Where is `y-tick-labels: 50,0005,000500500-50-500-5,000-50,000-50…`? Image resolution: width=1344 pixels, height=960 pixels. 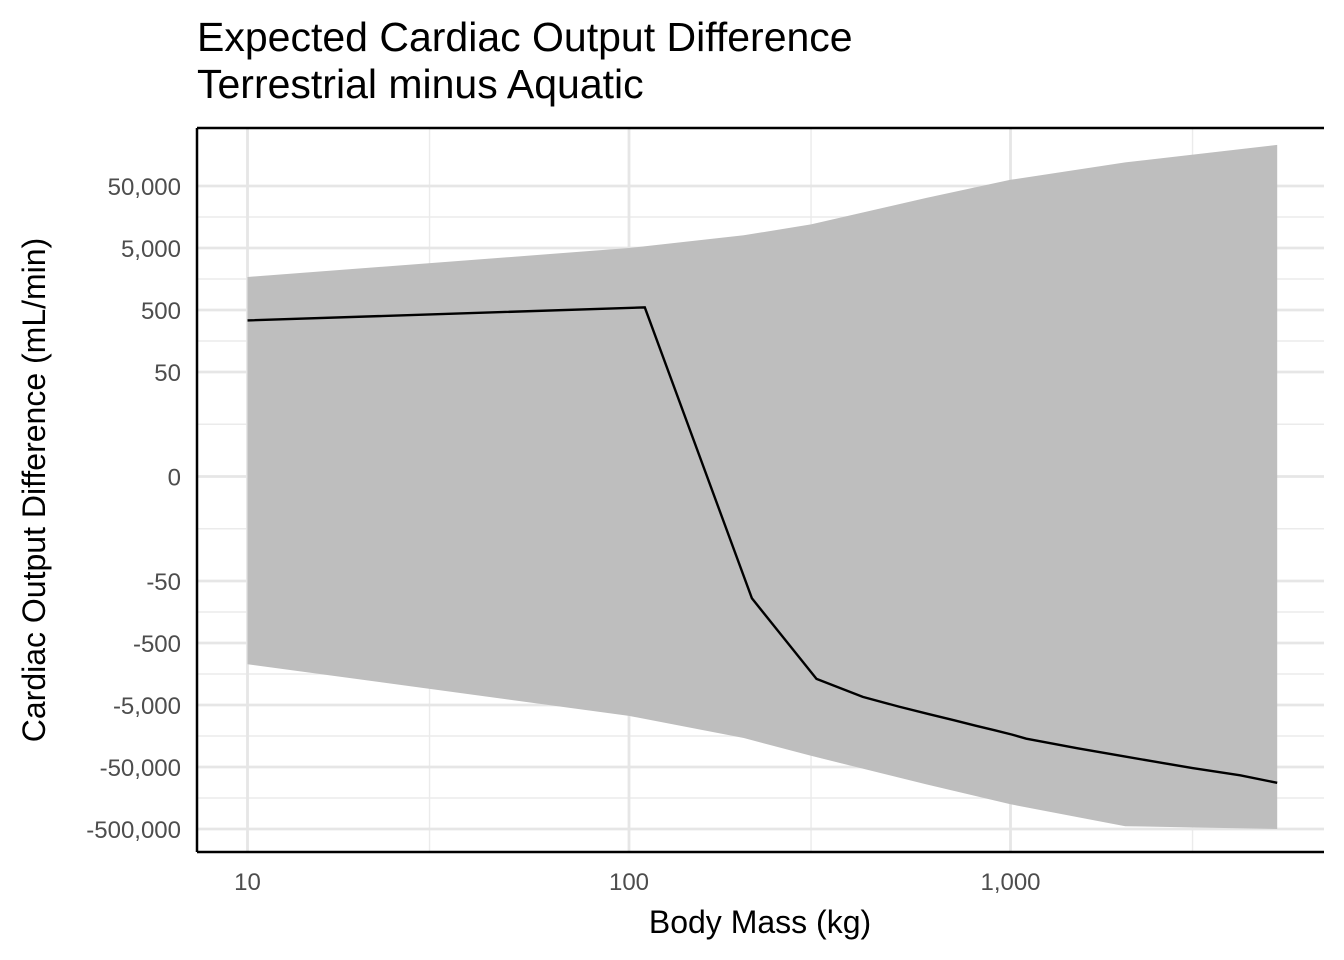 y-tick-labels: 50,0005,000500500-50-500-5,000-50,000-50… is located at coordinates (133, 509).